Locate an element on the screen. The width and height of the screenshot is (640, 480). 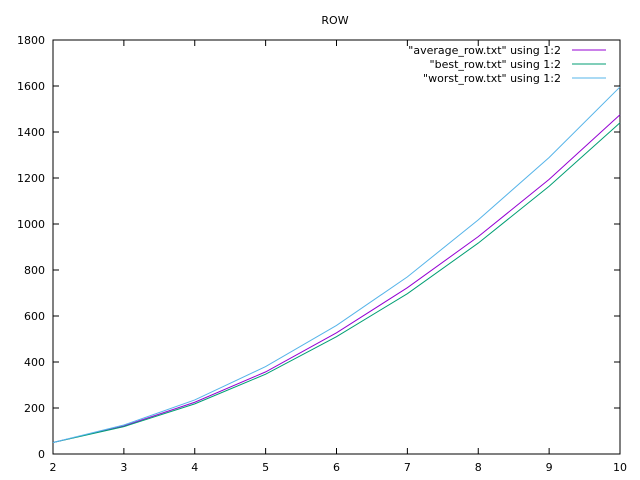
y-tick-label: 600 is located at coordinates (34, 316).